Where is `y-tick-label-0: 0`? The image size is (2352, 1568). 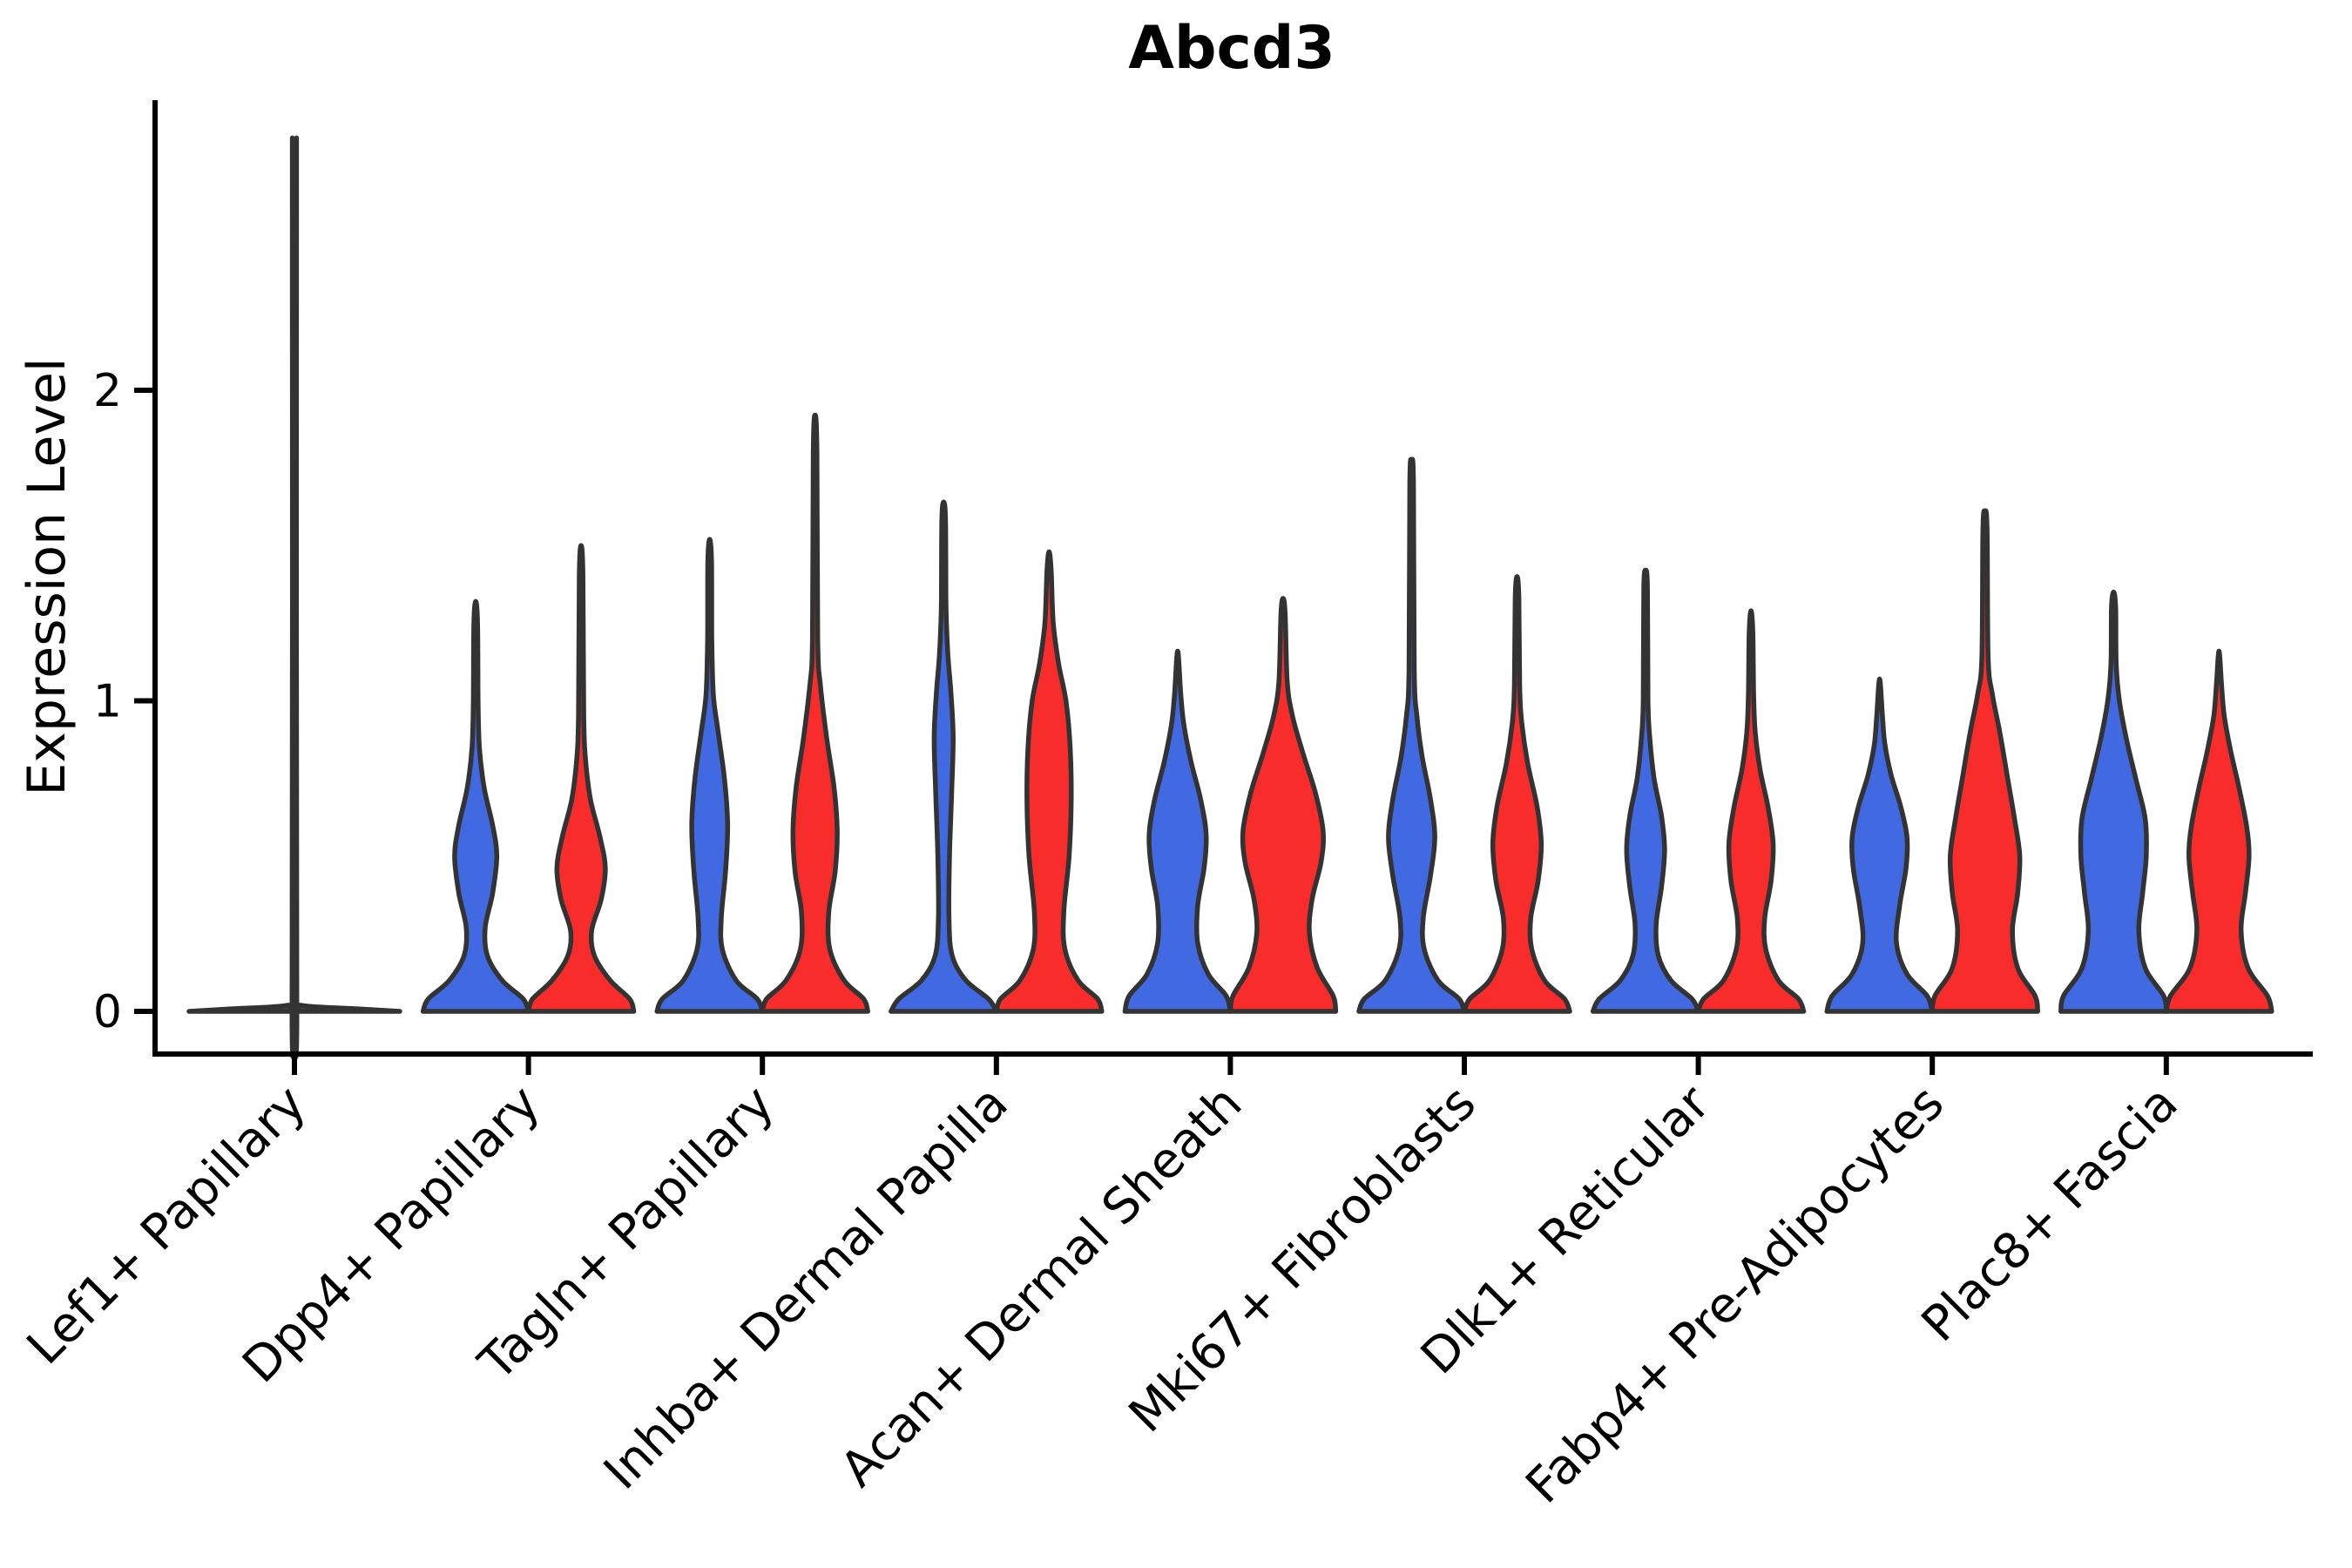 y-tick-label-0: 0 is located at coordinates (107, 1012).